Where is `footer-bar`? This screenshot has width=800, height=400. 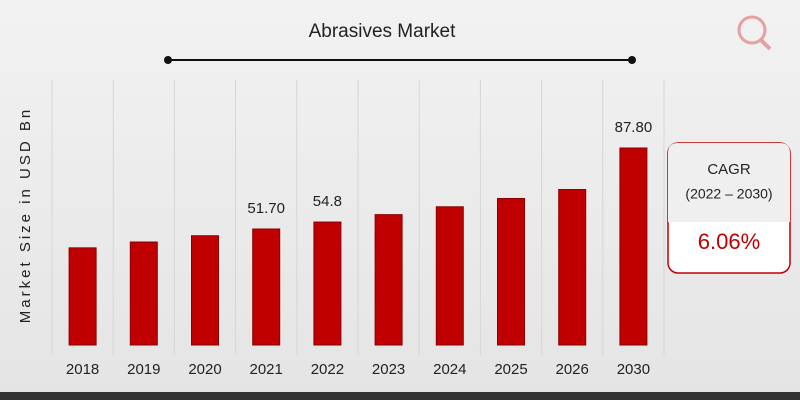 footer-bar is located at coordinates (400, 396).